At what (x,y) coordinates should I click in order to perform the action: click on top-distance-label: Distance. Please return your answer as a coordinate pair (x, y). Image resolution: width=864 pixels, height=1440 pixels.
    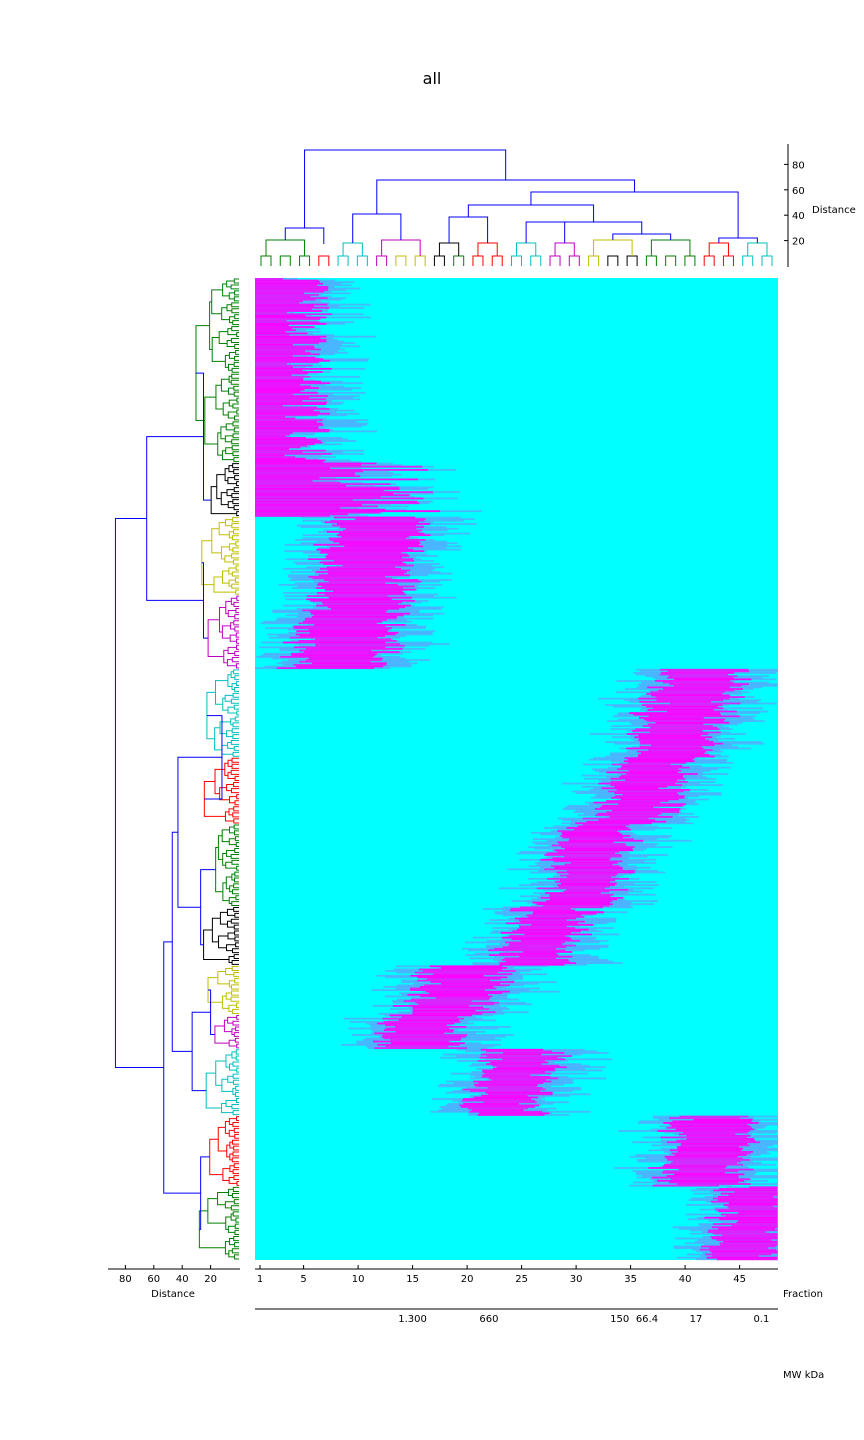
    Looking at the image, I should click on (834, 210).